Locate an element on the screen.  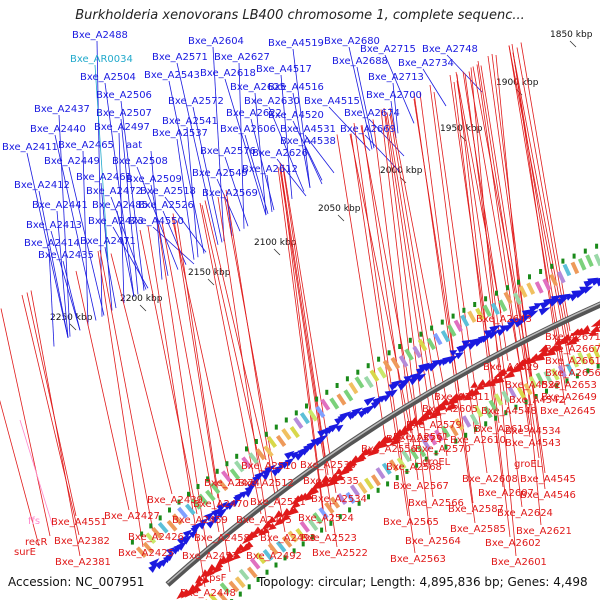
reverse-gene-label: Bxe_A4551 is located at coordinates (79, 522).